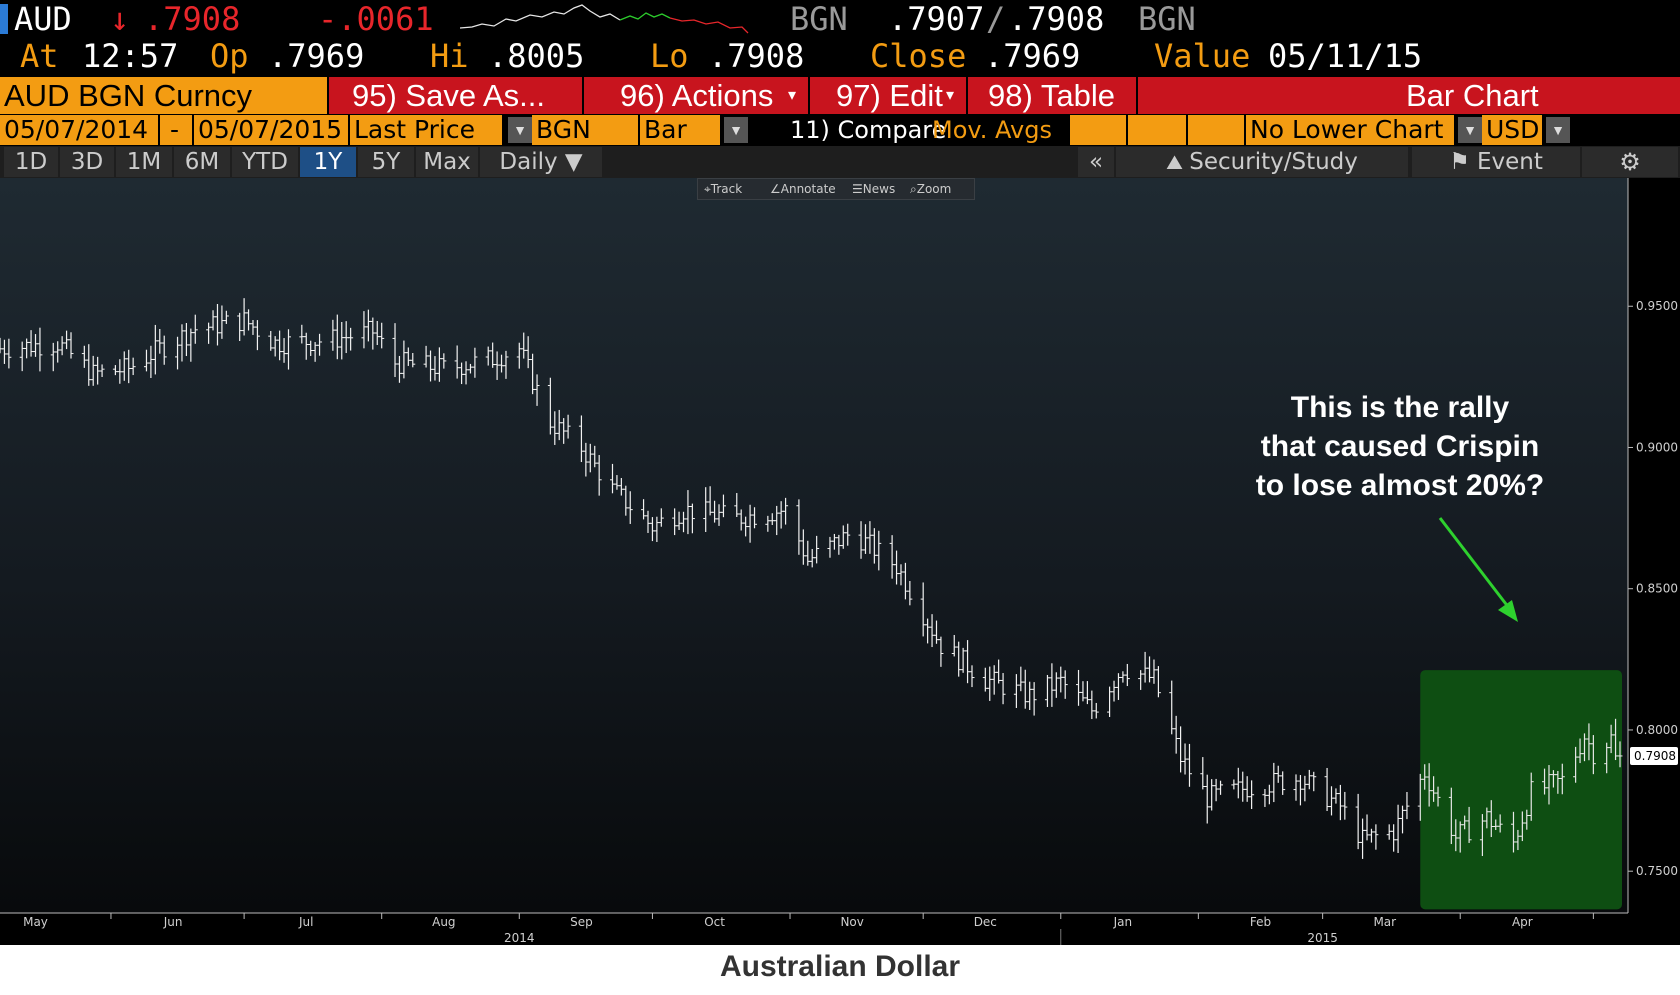 Image resolution: width=1680 pixels, height=995 pixels. Describe the element at coordinates (1202, 56) in the screenshot. I see `value-label: Value` at that location.